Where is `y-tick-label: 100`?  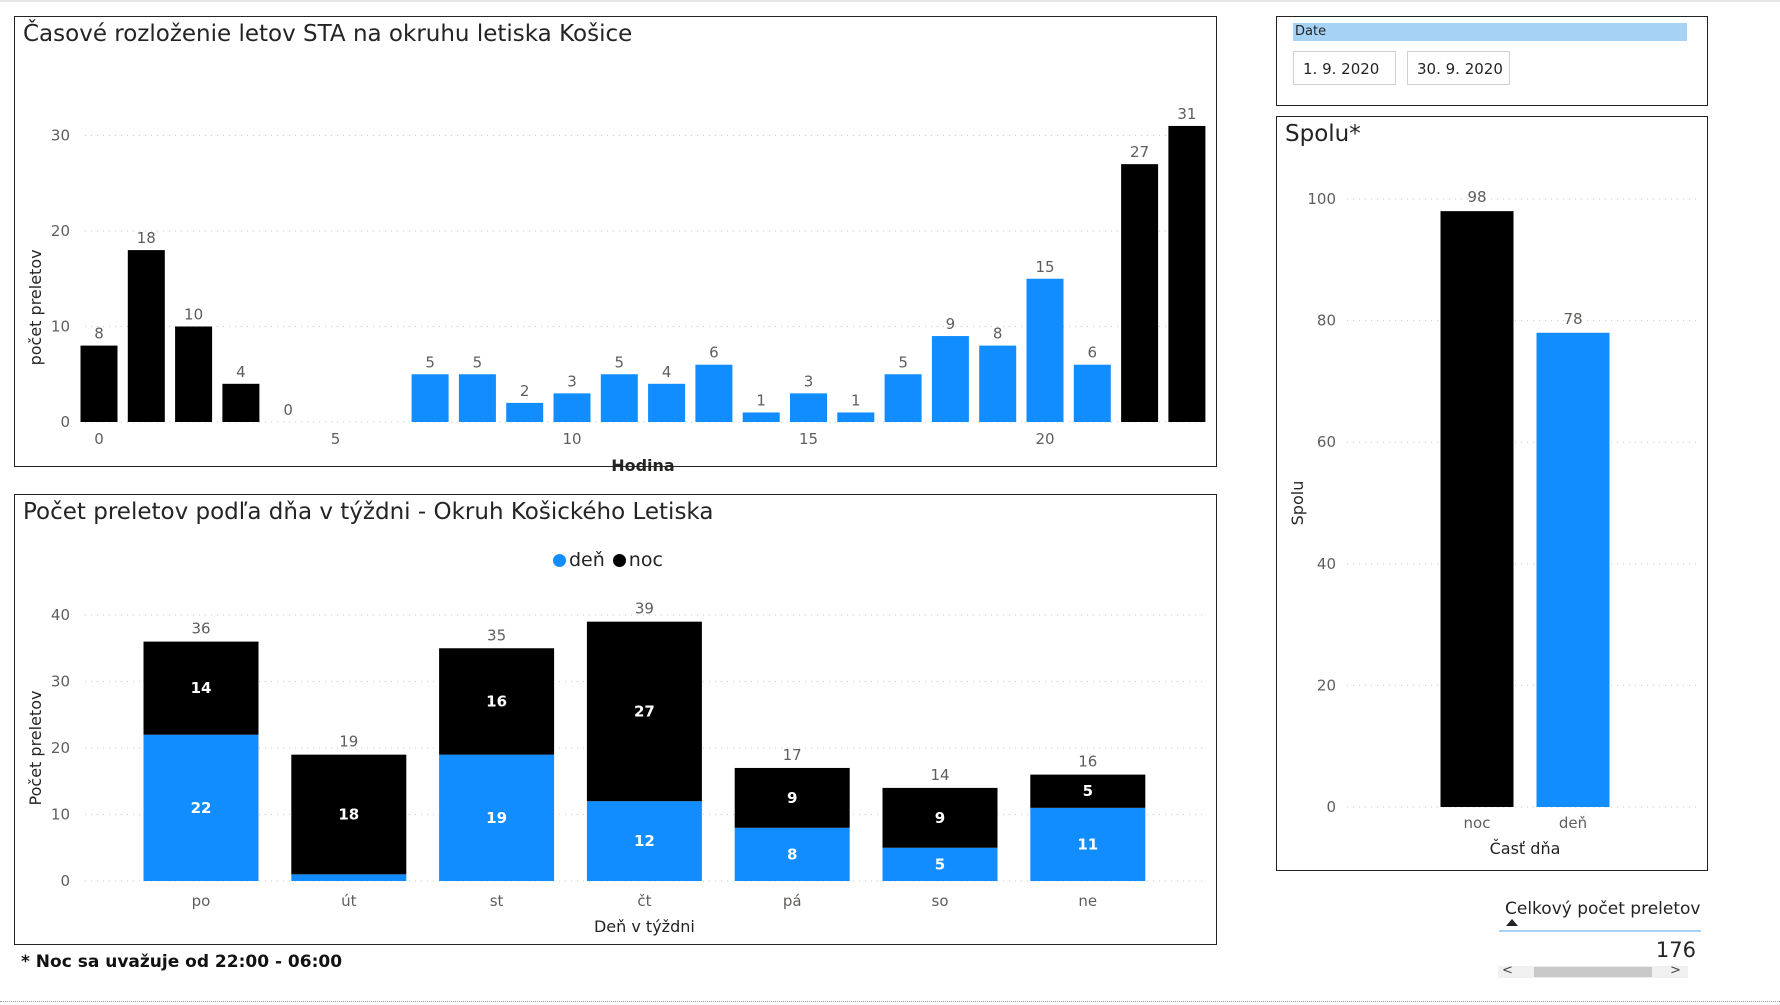 y-tick-label: 100 is located at coordinates (1321, 199).